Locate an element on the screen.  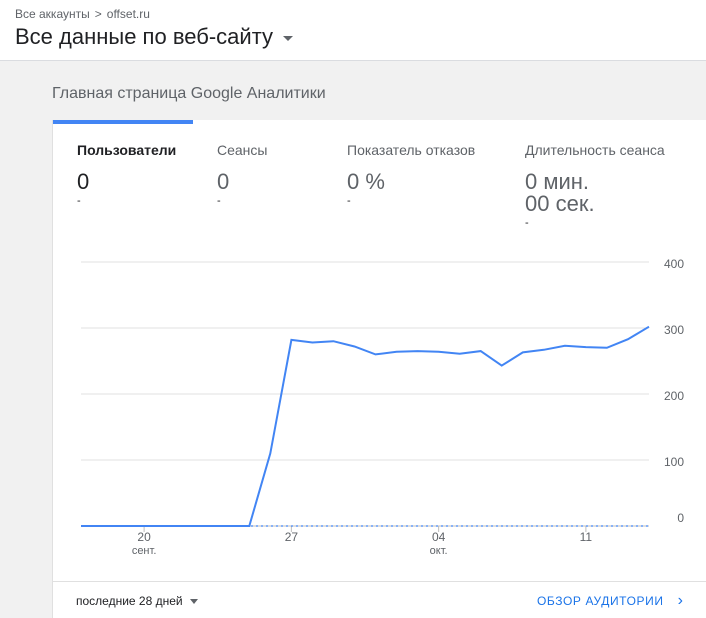
date-range-selector: последние 28 дней is located at coordinates (137, 601).